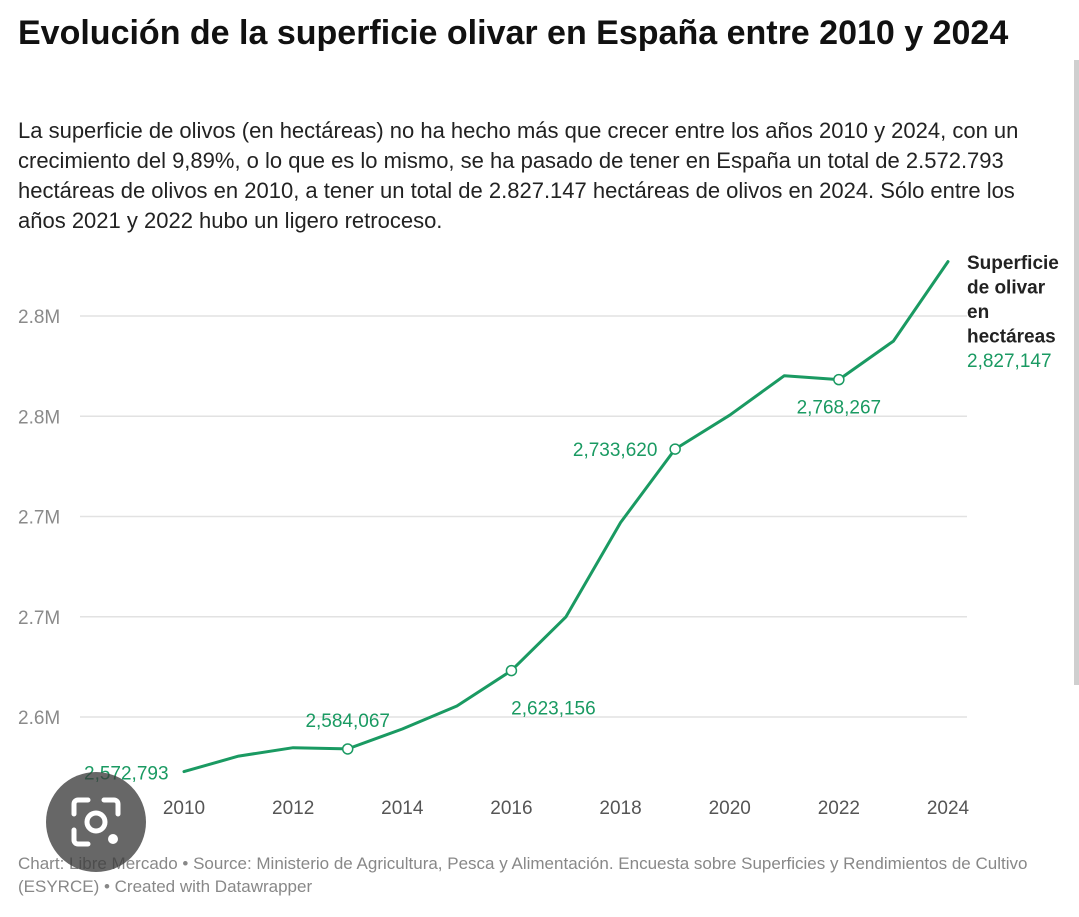 Image resolution: width=1079 pixels, height=917 pixels. What do you see at coordinates (553, 709) in the screenshot?
I see `data-label: 2,623,156` at bounding box center [553, 709].